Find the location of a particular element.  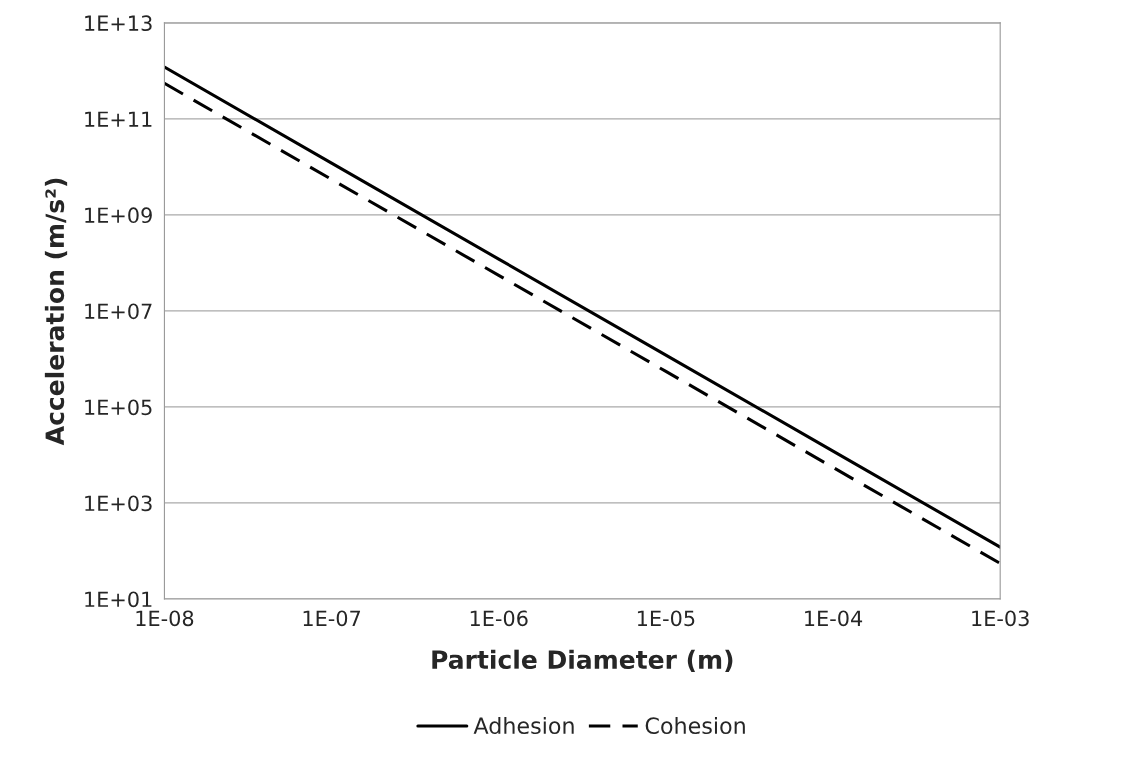

x-tick-label: 1E-04 is located at coordinates (834, 618).